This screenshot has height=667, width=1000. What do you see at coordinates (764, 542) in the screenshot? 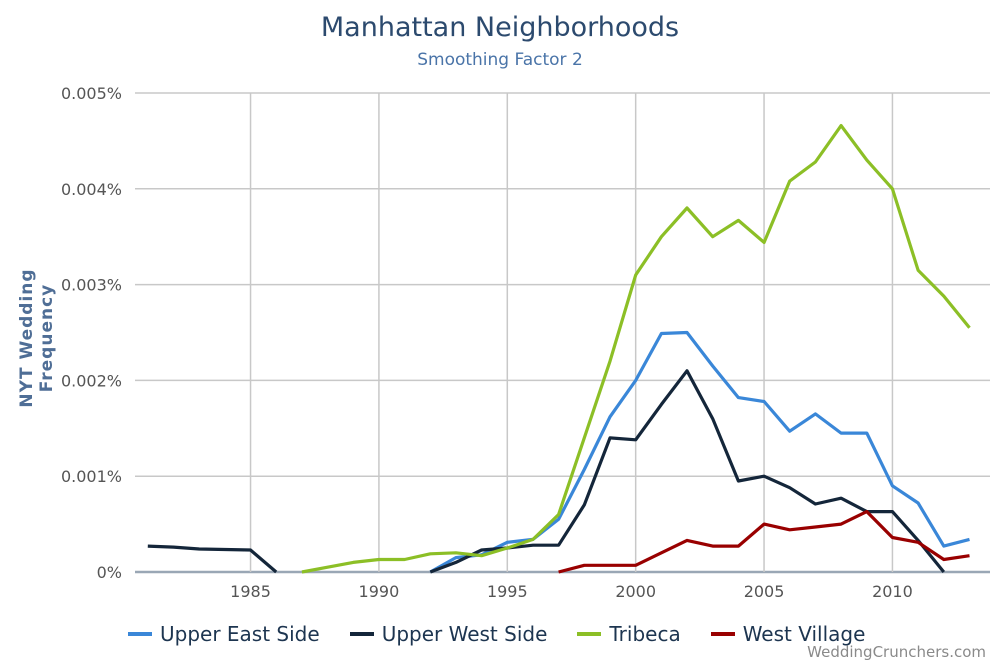
I see `series-line-west-village` at bounding box center [764, 542].